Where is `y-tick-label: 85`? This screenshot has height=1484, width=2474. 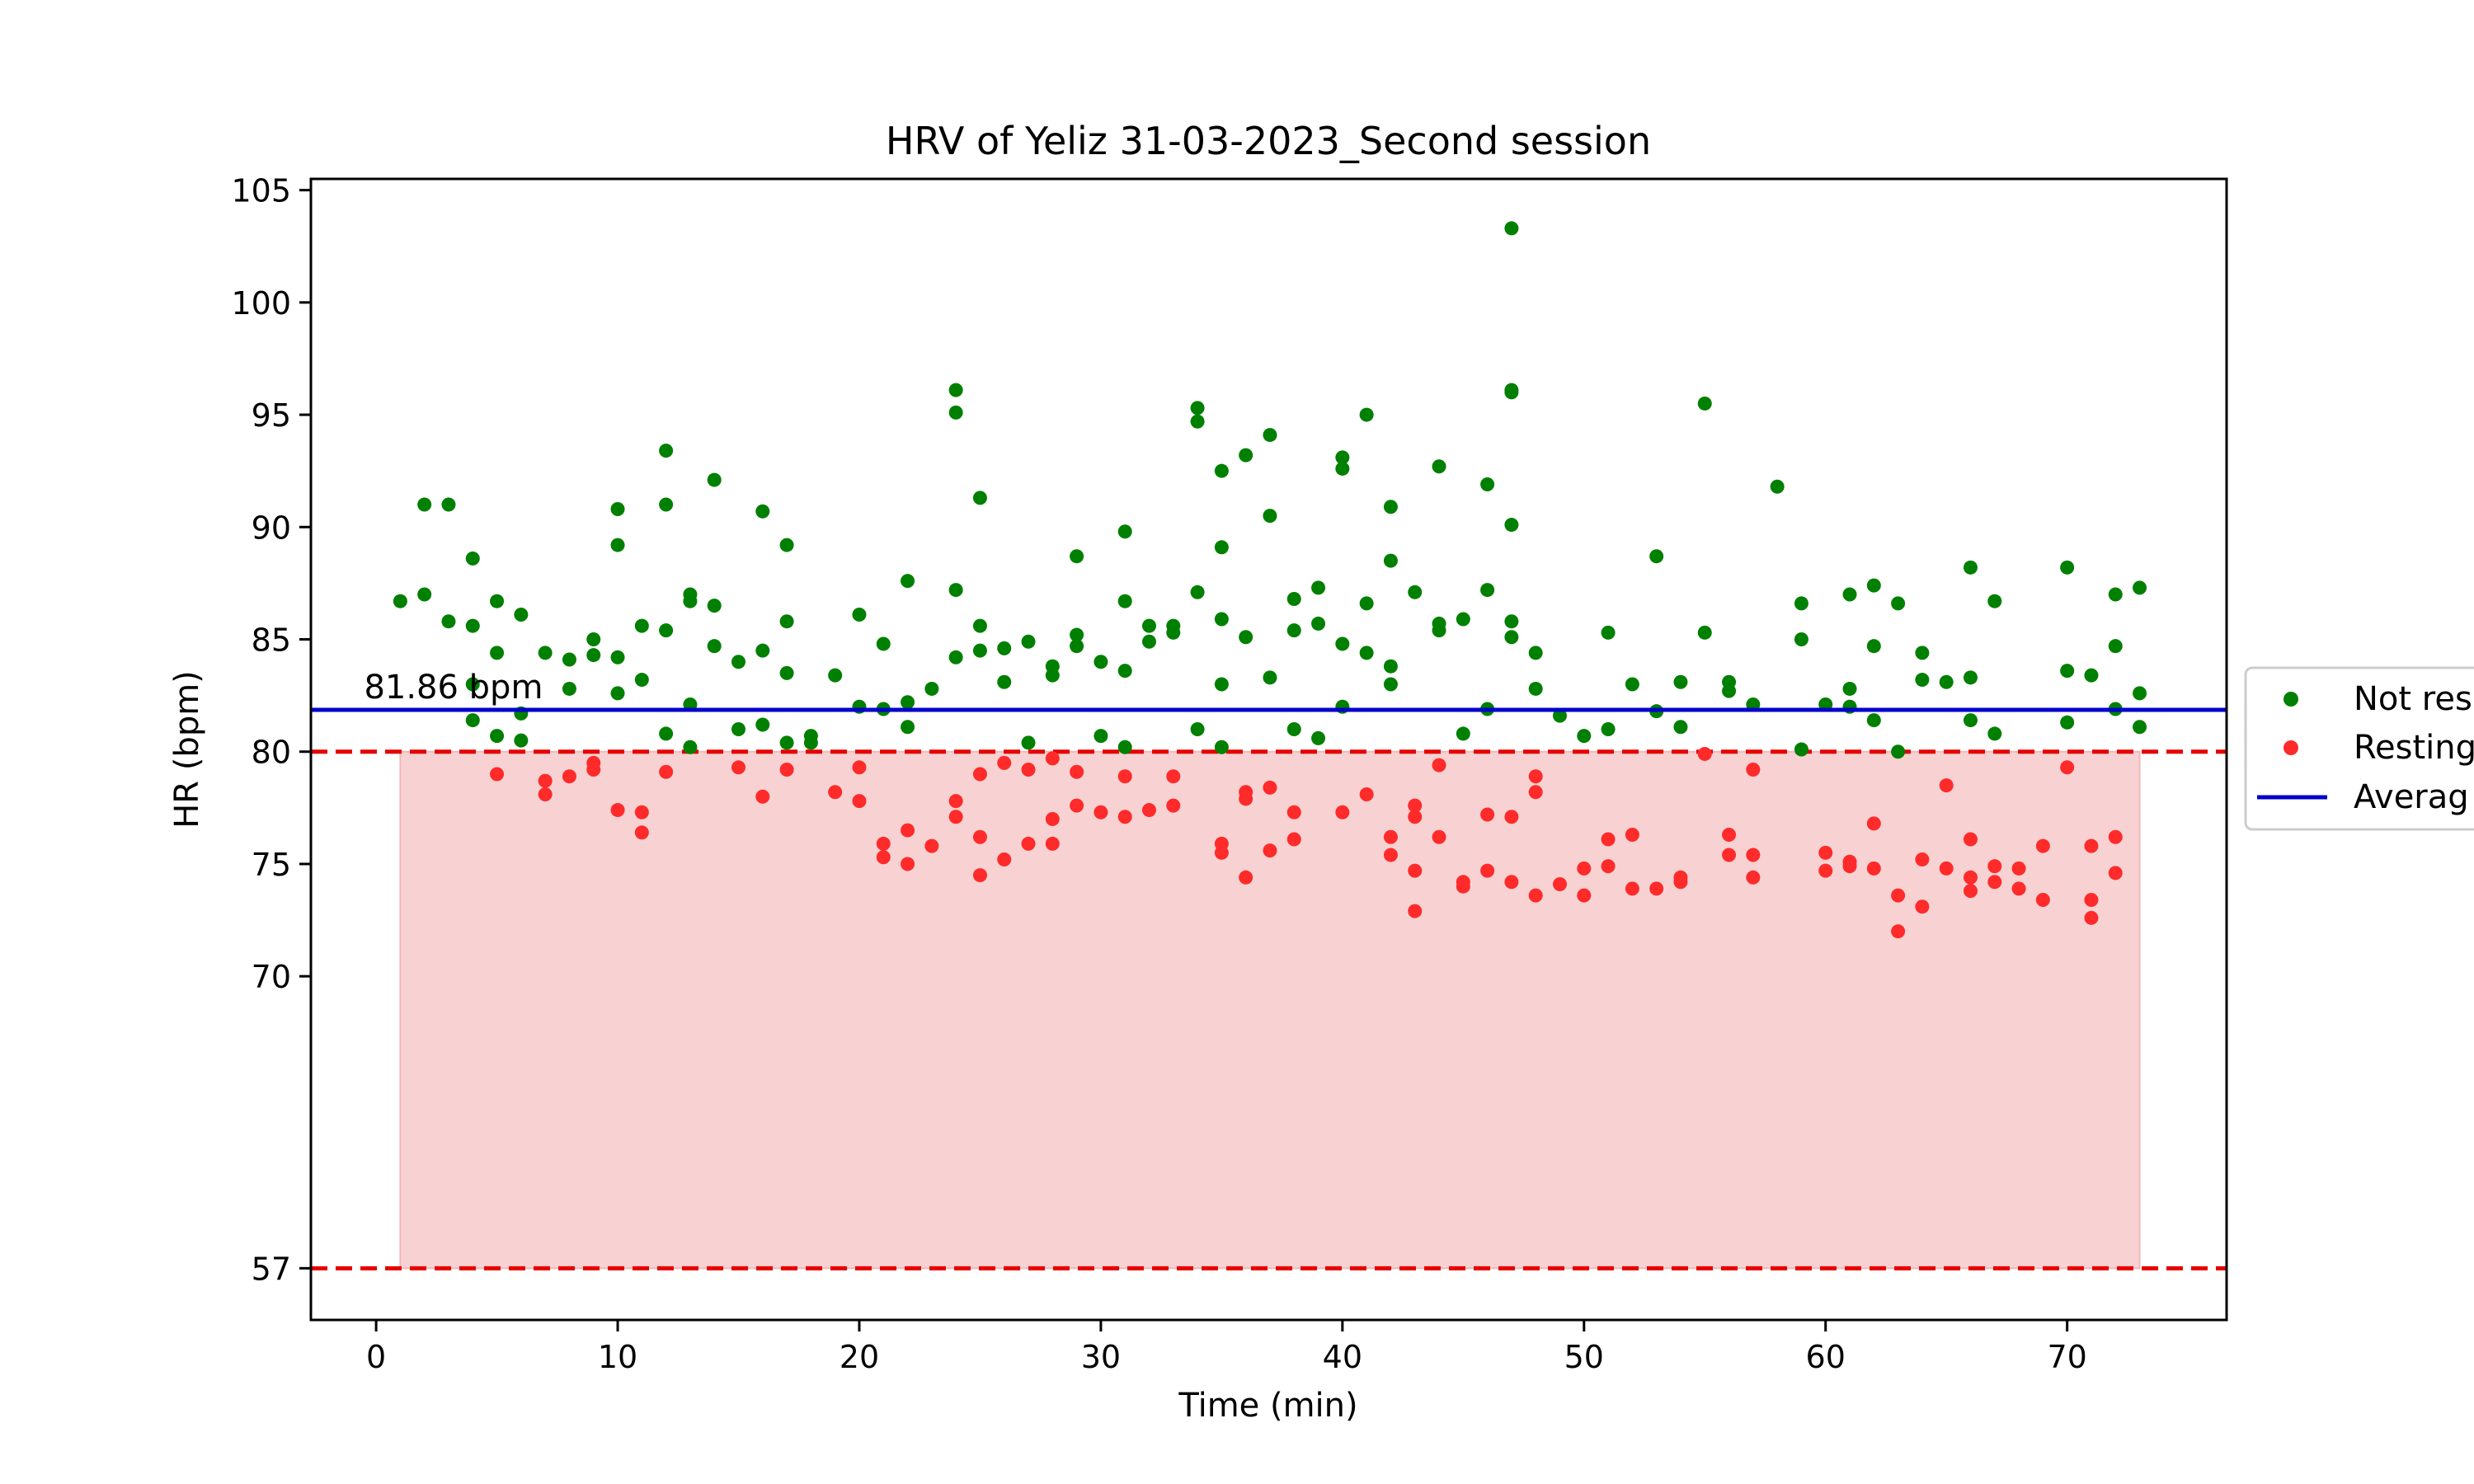
y-tick-label: 85 is located at coordinates (271, 640).